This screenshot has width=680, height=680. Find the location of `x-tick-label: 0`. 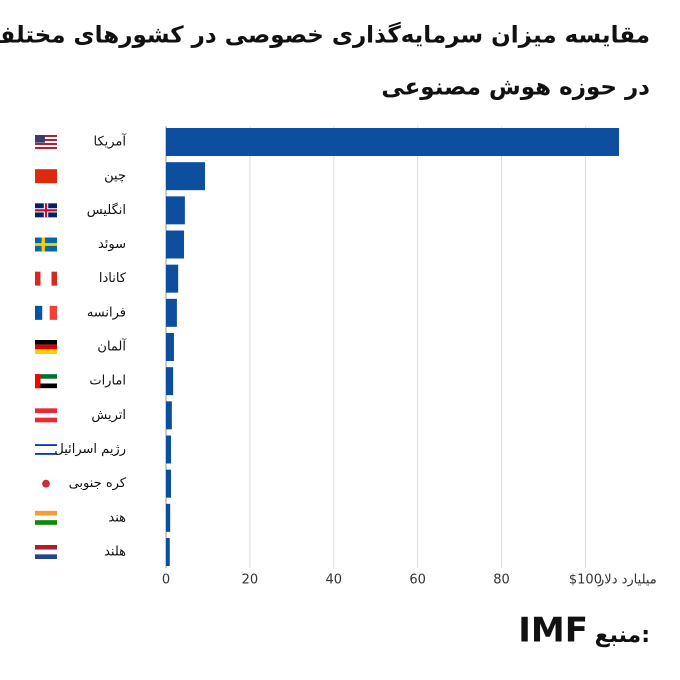

x-tick-label: 0 is located at coordinates (166, 580).